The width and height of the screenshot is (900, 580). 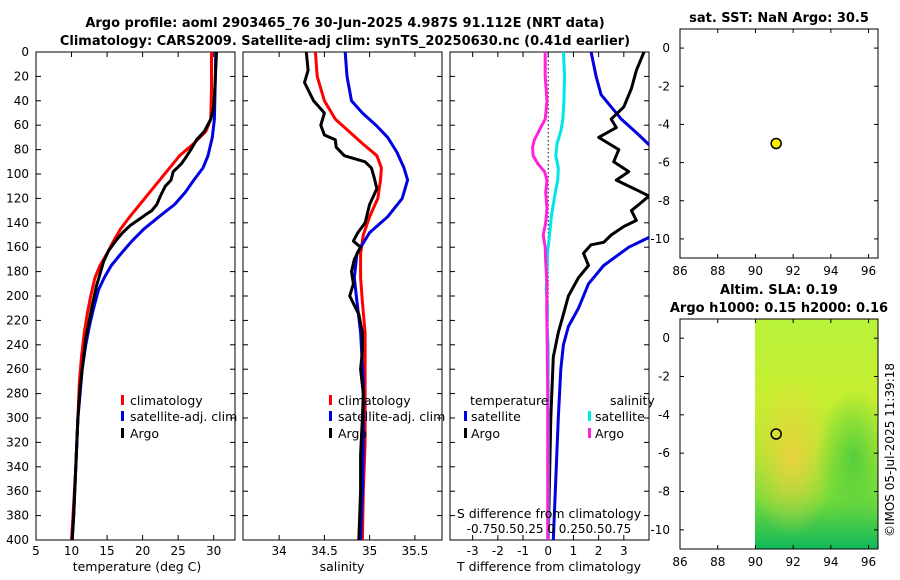 What do you see at coordinates (17, 369) in the screenshot?
I see `depth-tick-label: 260` at bounding box center [17, 369].